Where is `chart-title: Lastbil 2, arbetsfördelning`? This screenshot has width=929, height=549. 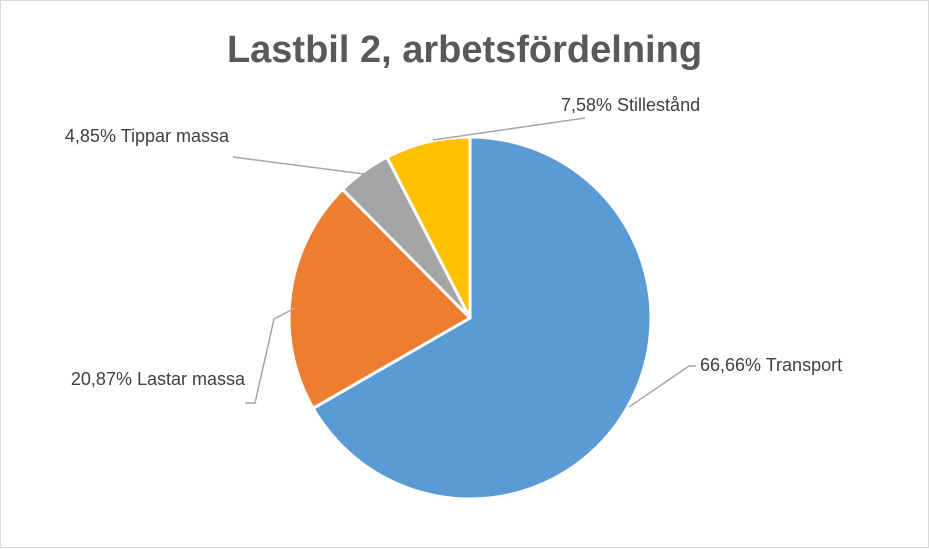 chart-title: Lastbil 2, arbetsfördelning is located at coordinates (464, 50).